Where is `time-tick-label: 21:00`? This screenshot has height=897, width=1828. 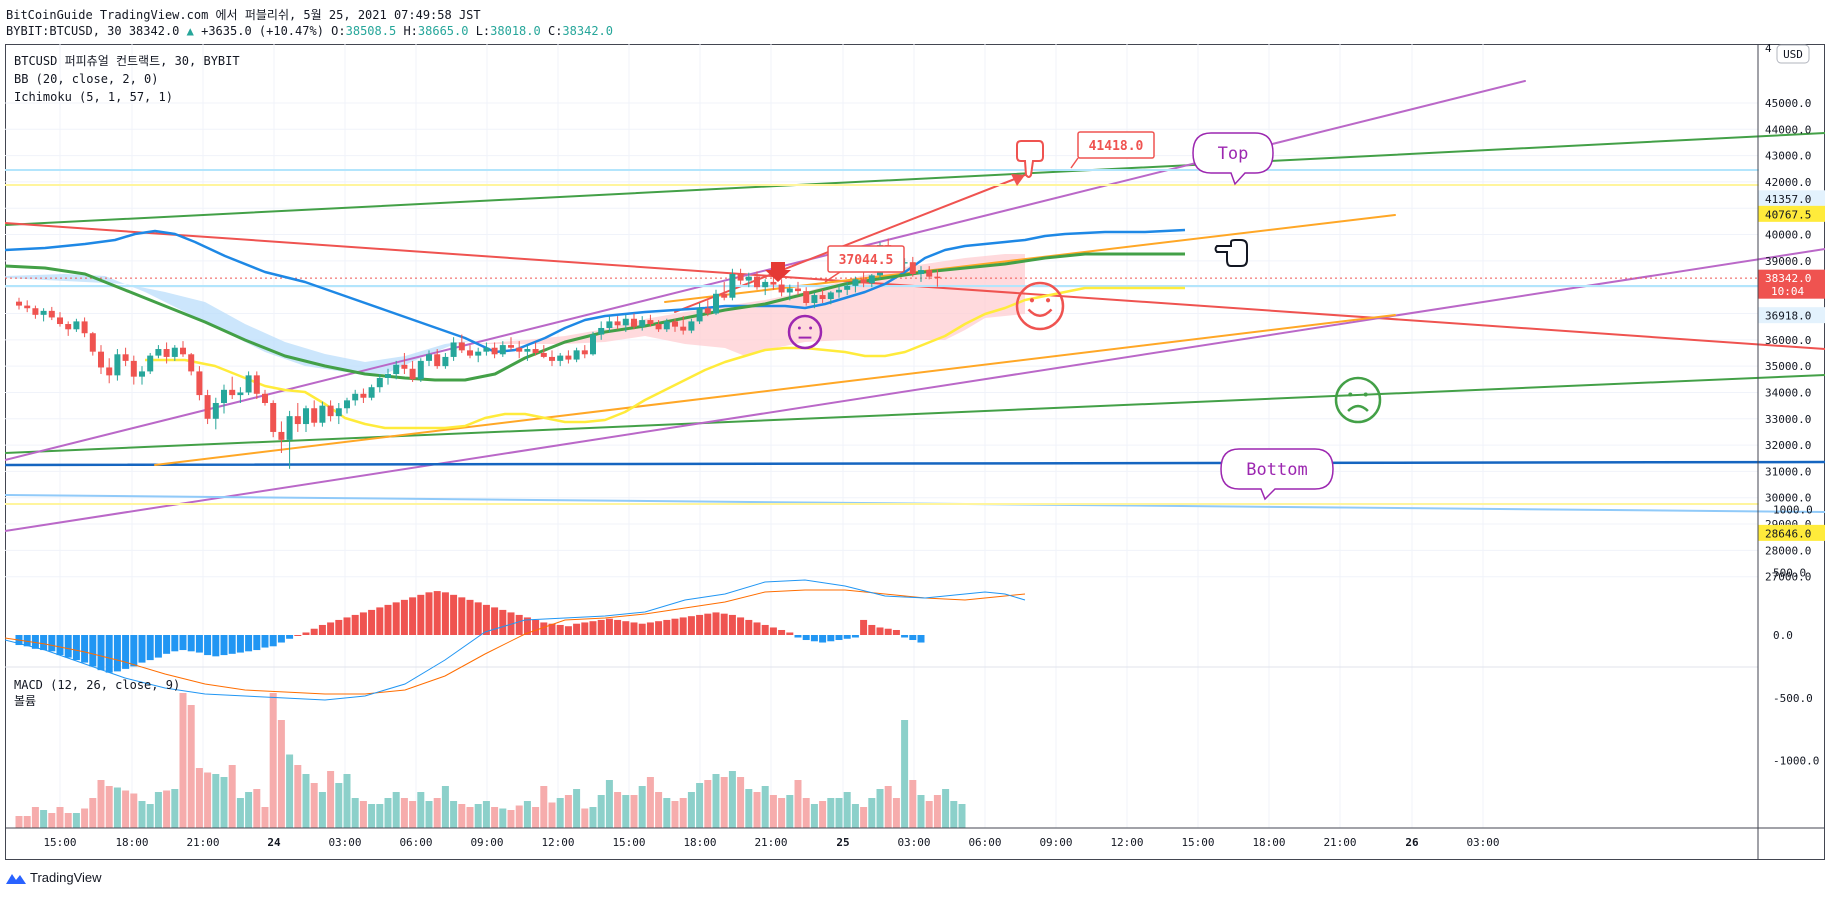
time-tick-label: 21:00 is located at coordinates (770, 842).